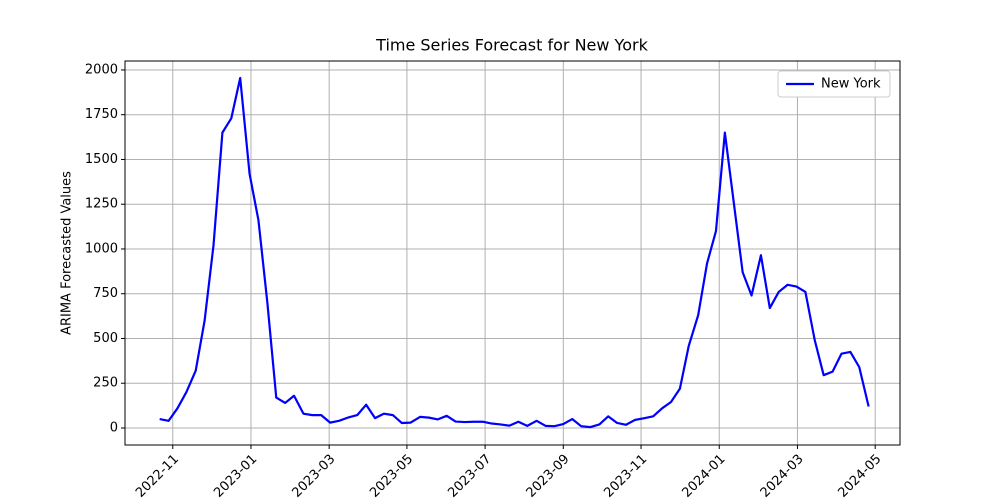 The height and width of the screenshot is (504, 1000). Describe the element at coordinates (625, 476) in the screenshot. I see `x-tick-label: 2023-11` at that location.